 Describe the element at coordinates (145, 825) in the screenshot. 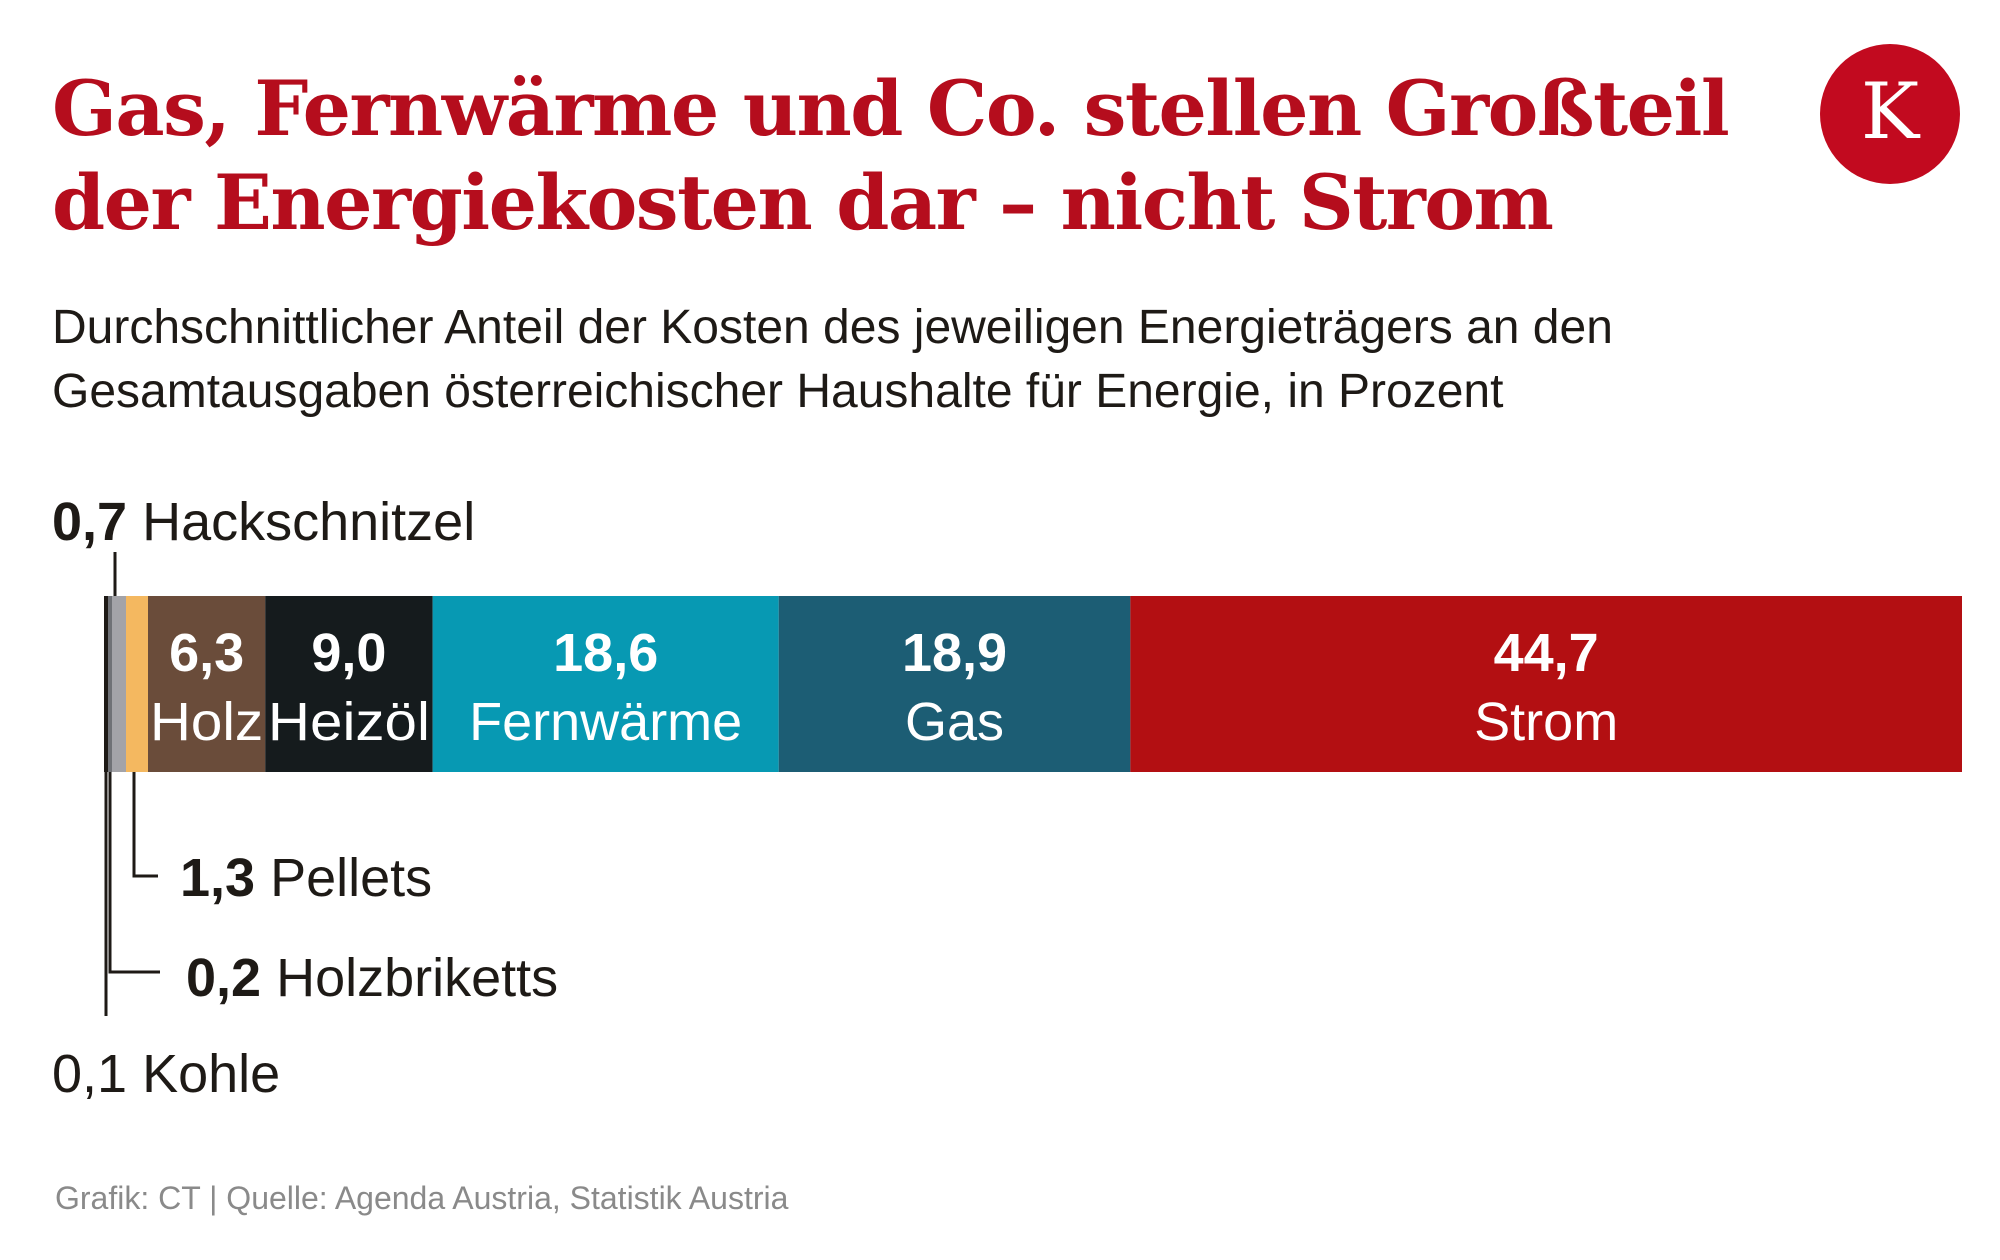

I see `leader-line-pellets` at that location.